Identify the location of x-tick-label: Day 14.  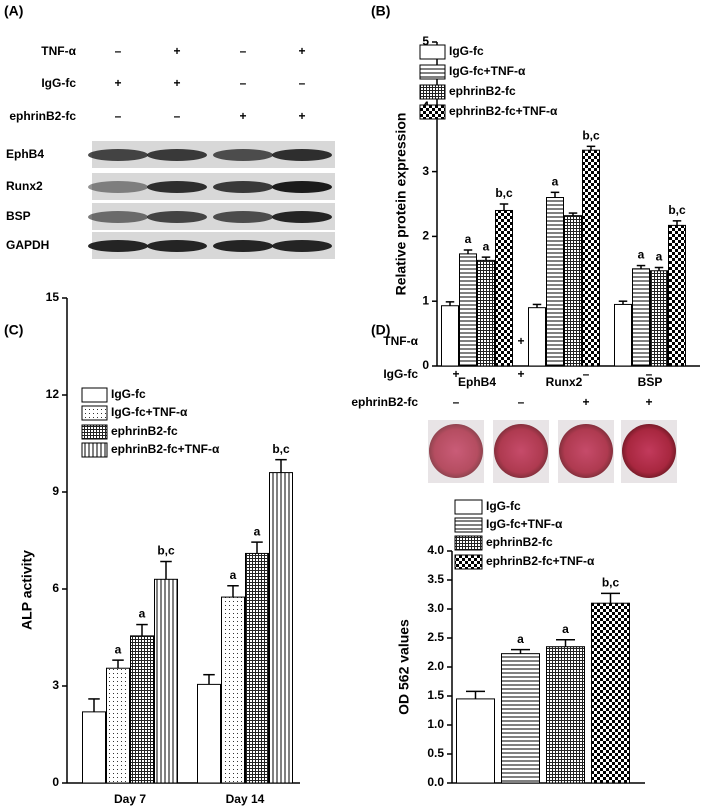
(245, 799).